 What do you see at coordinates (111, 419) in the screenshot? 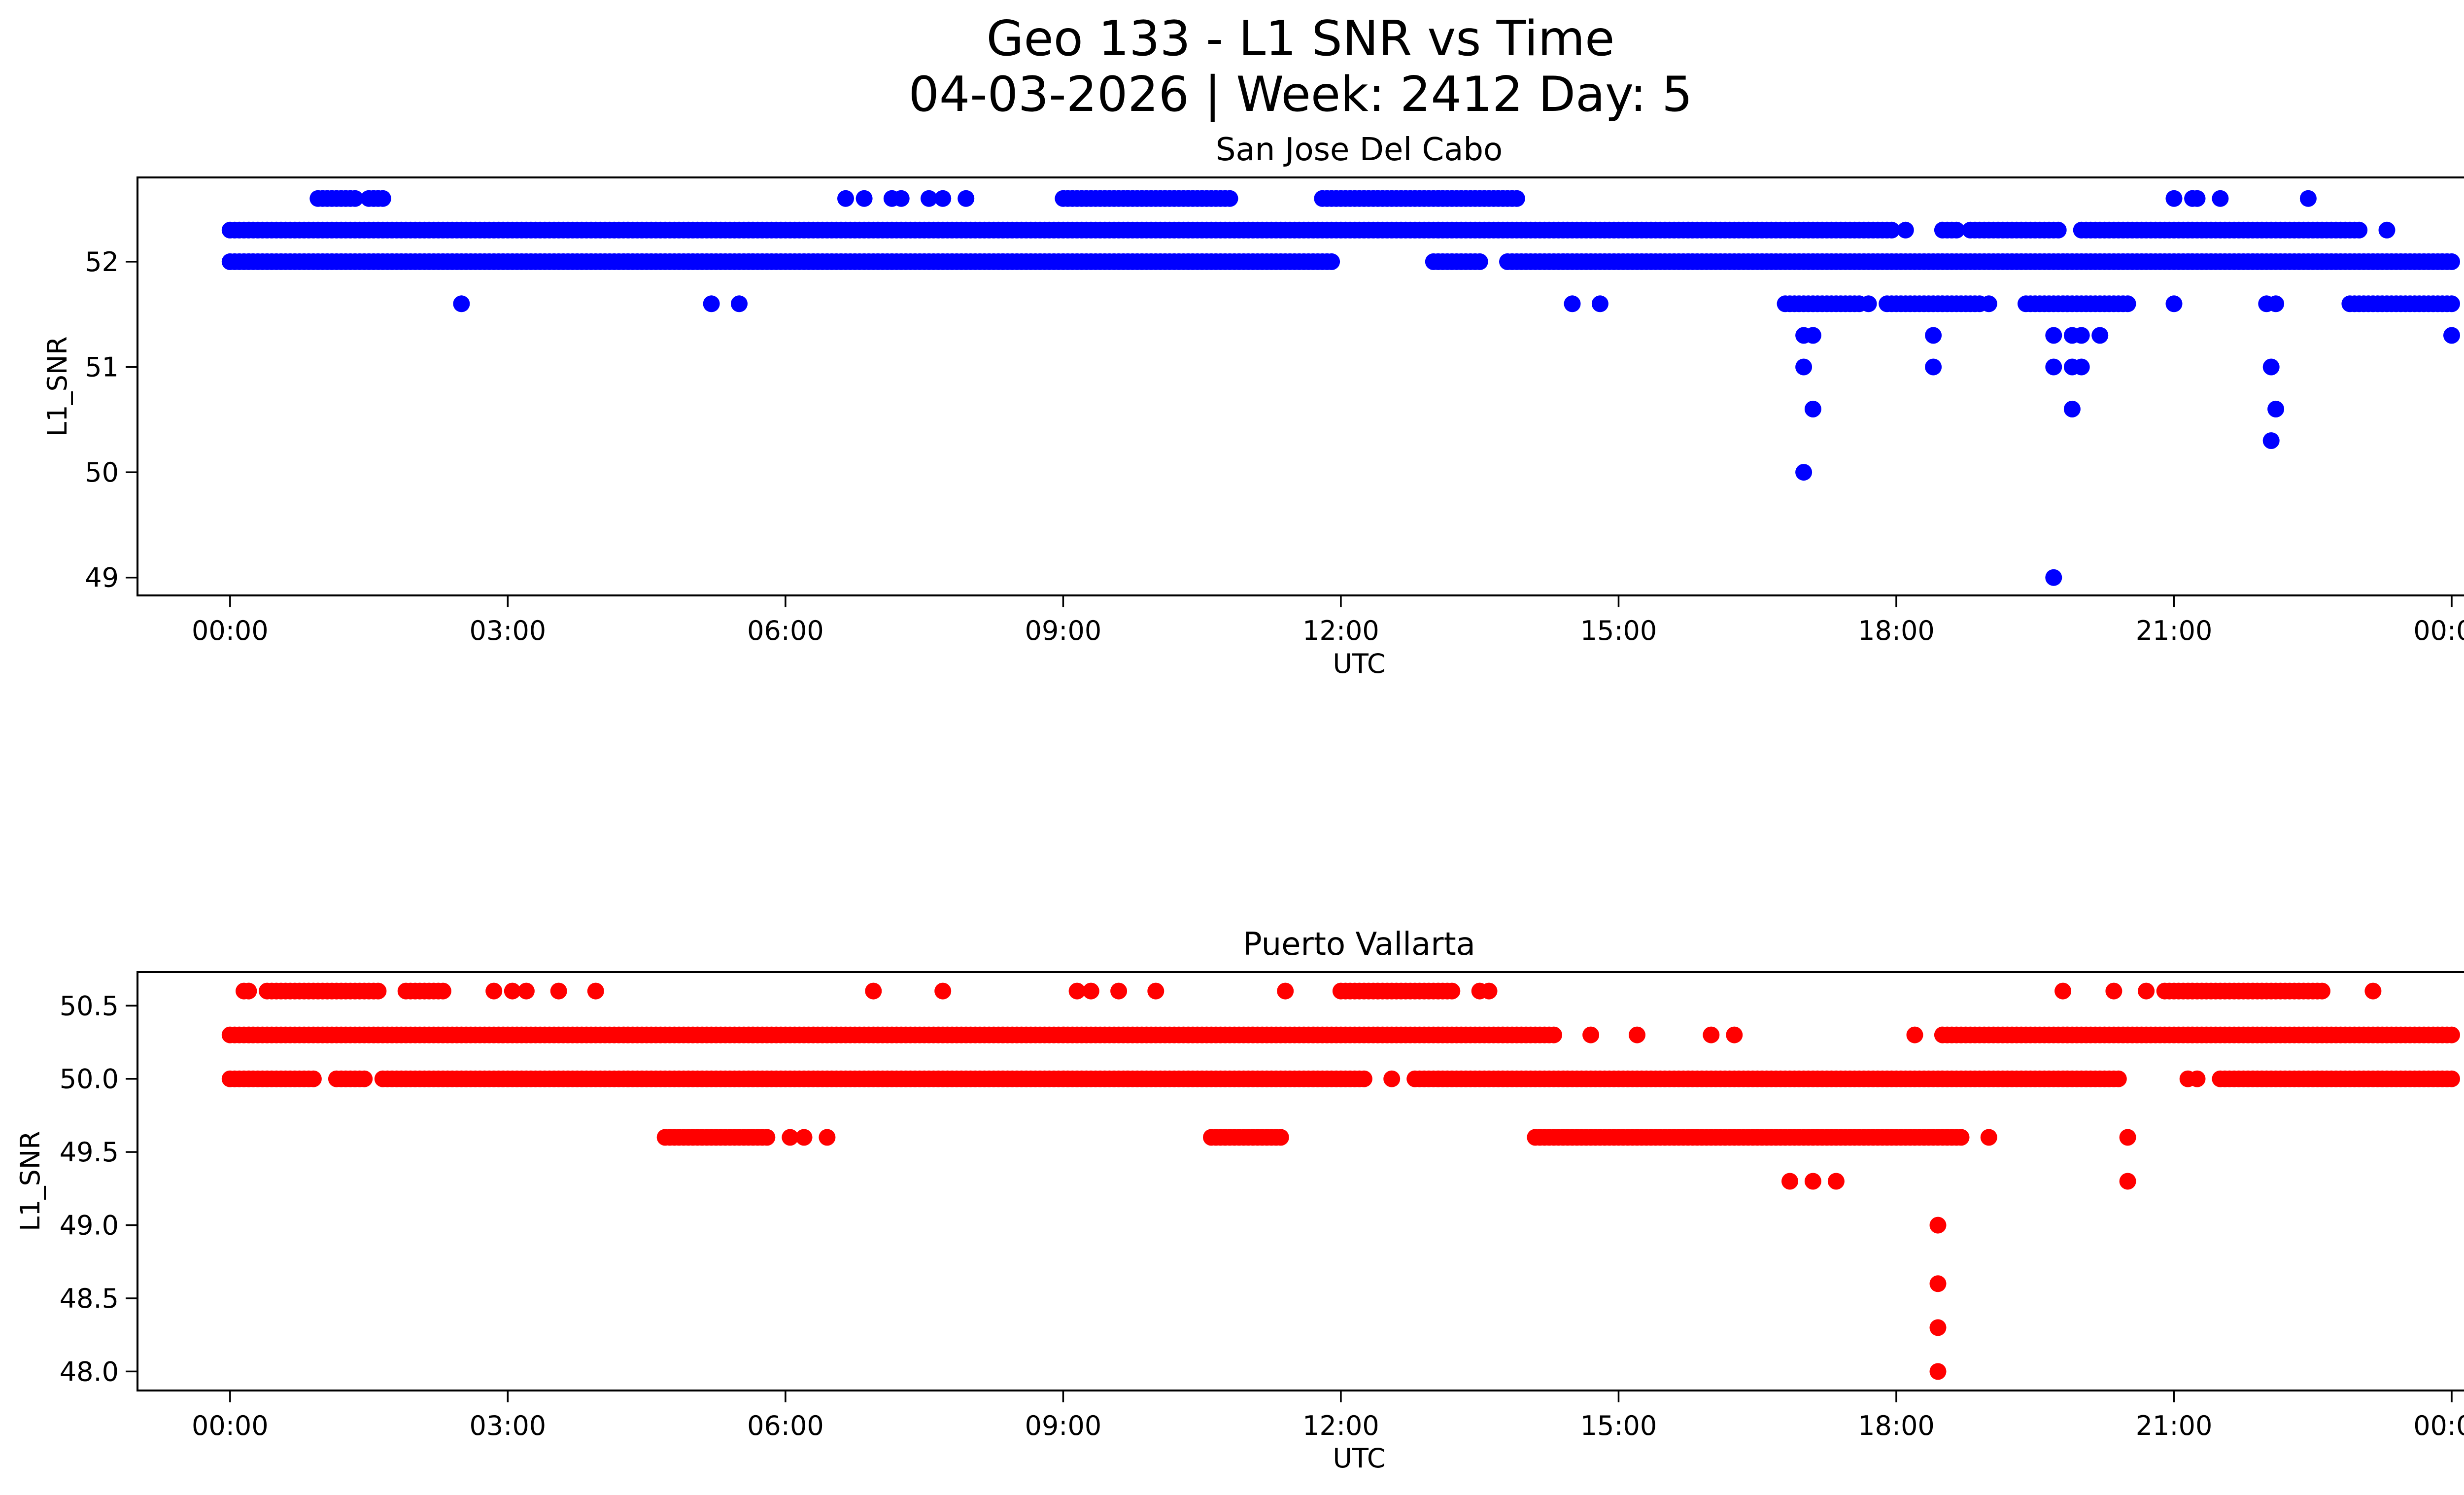
I see `y-axis: 49 50 51 52` at bounding box center [111, 419].